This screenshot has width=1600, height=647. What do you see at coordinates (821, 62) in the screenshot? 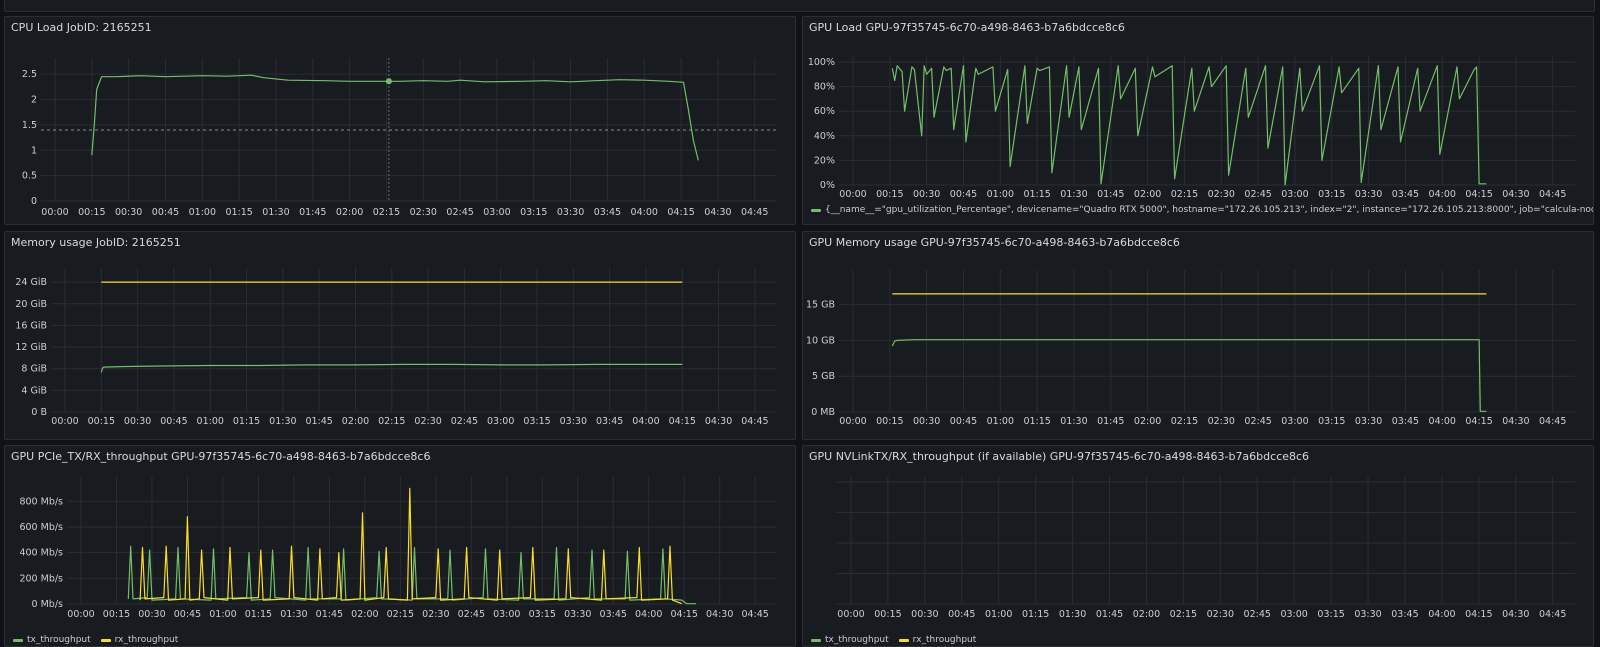
I see `y-tick-label: 100%` at bounding box center [821, 62].